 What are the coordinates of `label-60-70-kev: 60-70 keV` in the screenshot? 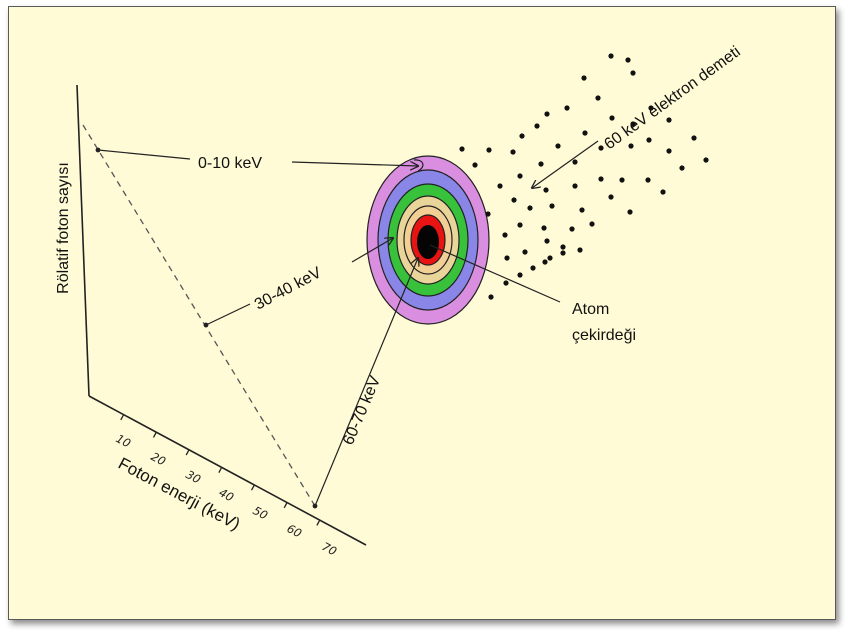 It's located at (362, 410).